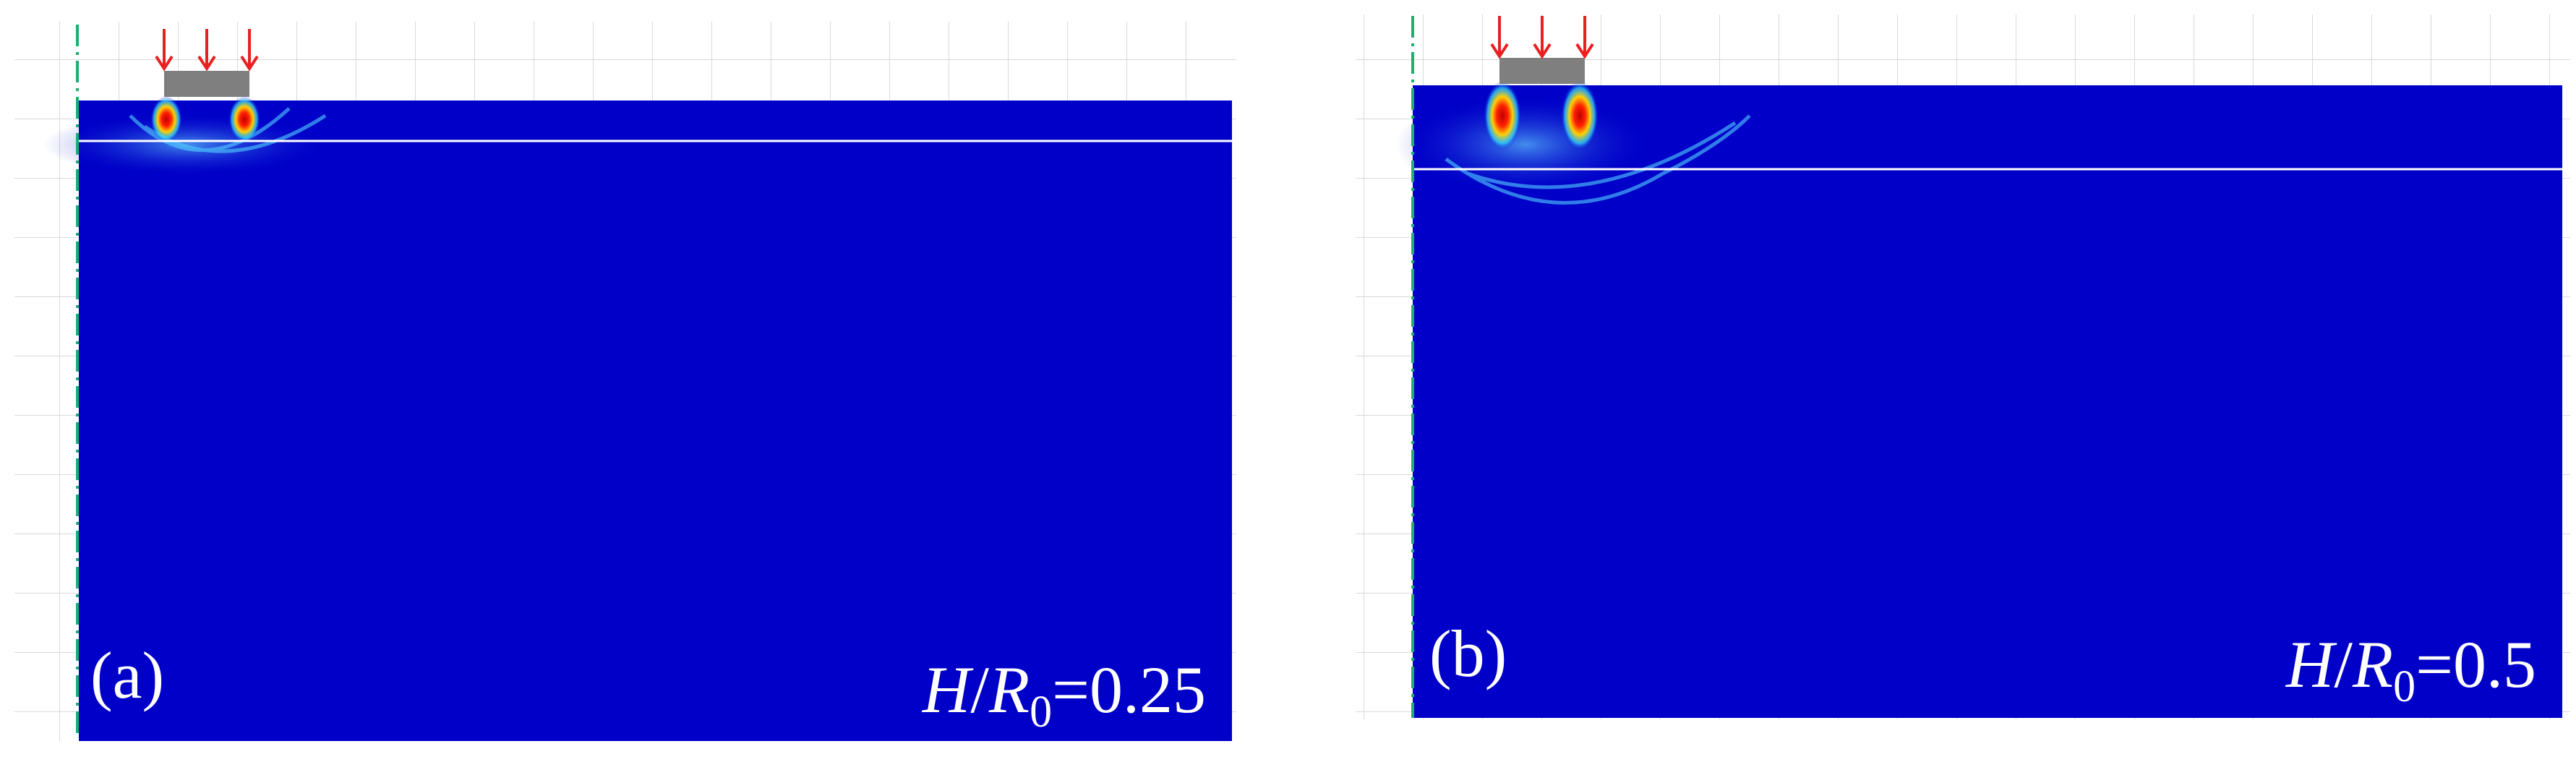  I want to click on value: =0.5, so click(2475, 664).